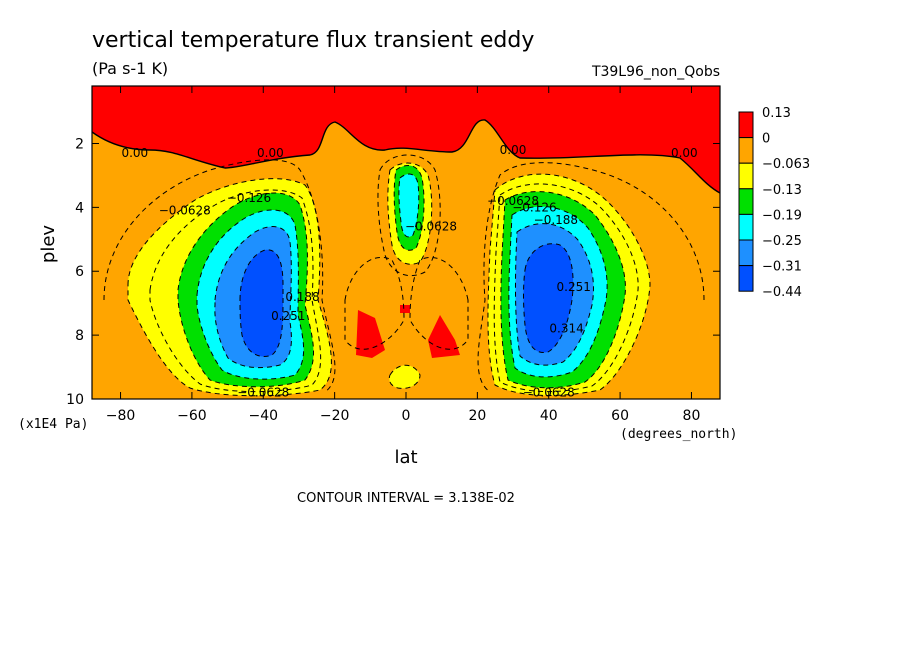 This screenshot has height=654, width=904. Describe the element at coordinates (79, 336) in the screenshot. I see `y-tick-label: 8` at that location.